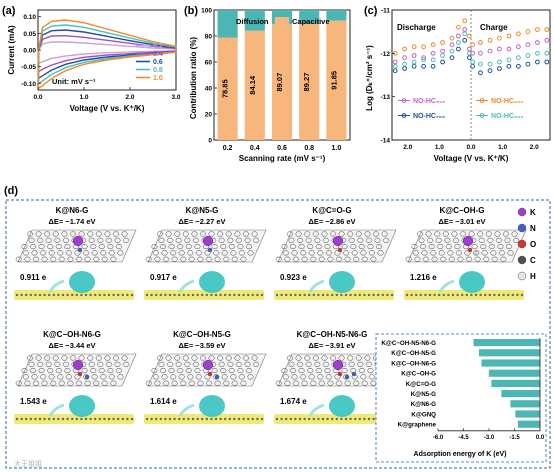  What do you see at coordinates (158, 46) in the screenshot?
I see `panel-a-legend-label: 0.2` at bounding box center [158, 46].